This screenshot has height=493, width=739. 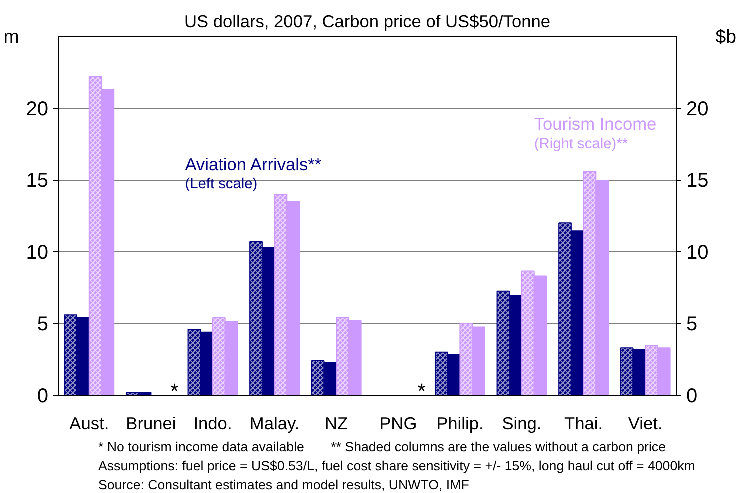 What do you see at coordinates (213, 424) in the screenshot?
I see `x-tick-label: Indo.` at bounding box center [213, 424].